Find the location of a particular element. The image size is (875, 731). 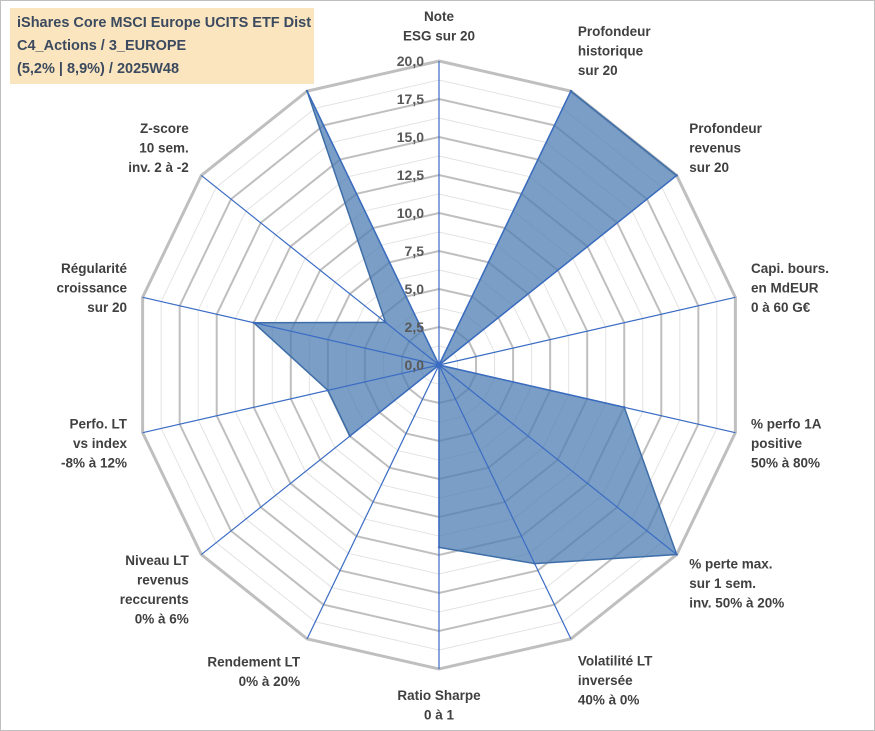

tick-label: 7,5 is located at coordinates (415, 251).